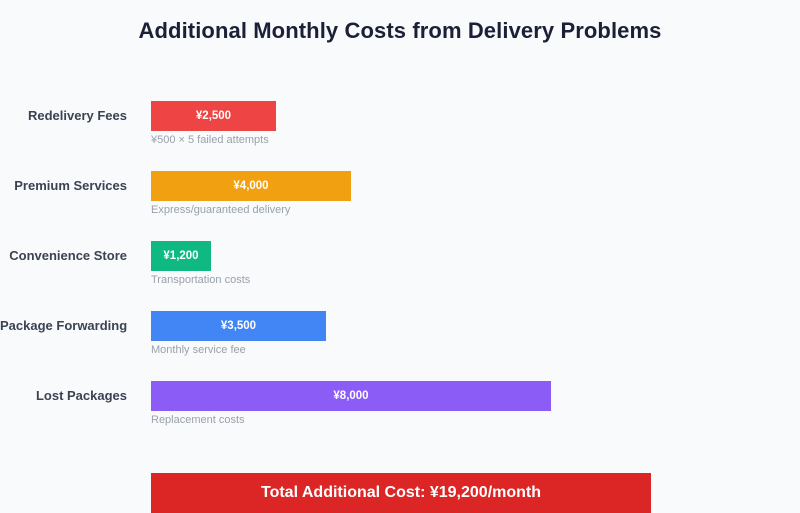 The height and width of the screenshot is (513, 800). I want to click on bar-premium-services: ¥4,000, so click(251, 186).